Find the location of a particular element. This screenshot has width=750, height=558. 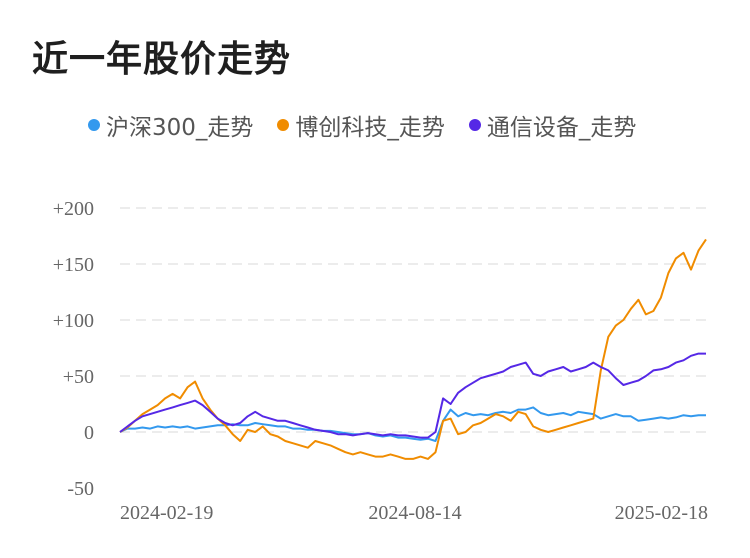

legend-item-telecom: 通信设备_走势 is located at coordinates (552, 125).